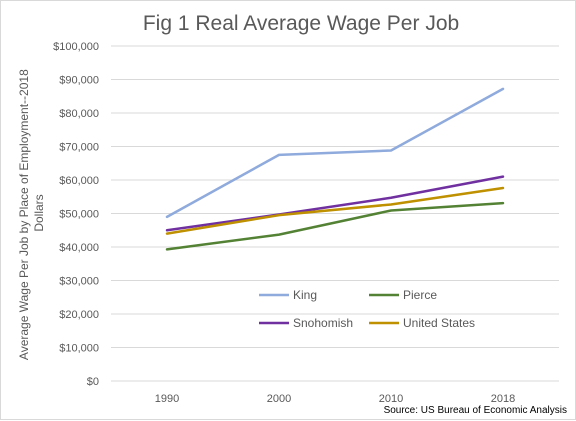 This screenshot has width=576, height=421. What do you see at coordinates (503, 399) in the screenshot?
I see `x-tick-label: 2018` at bounding box center [503, 399].